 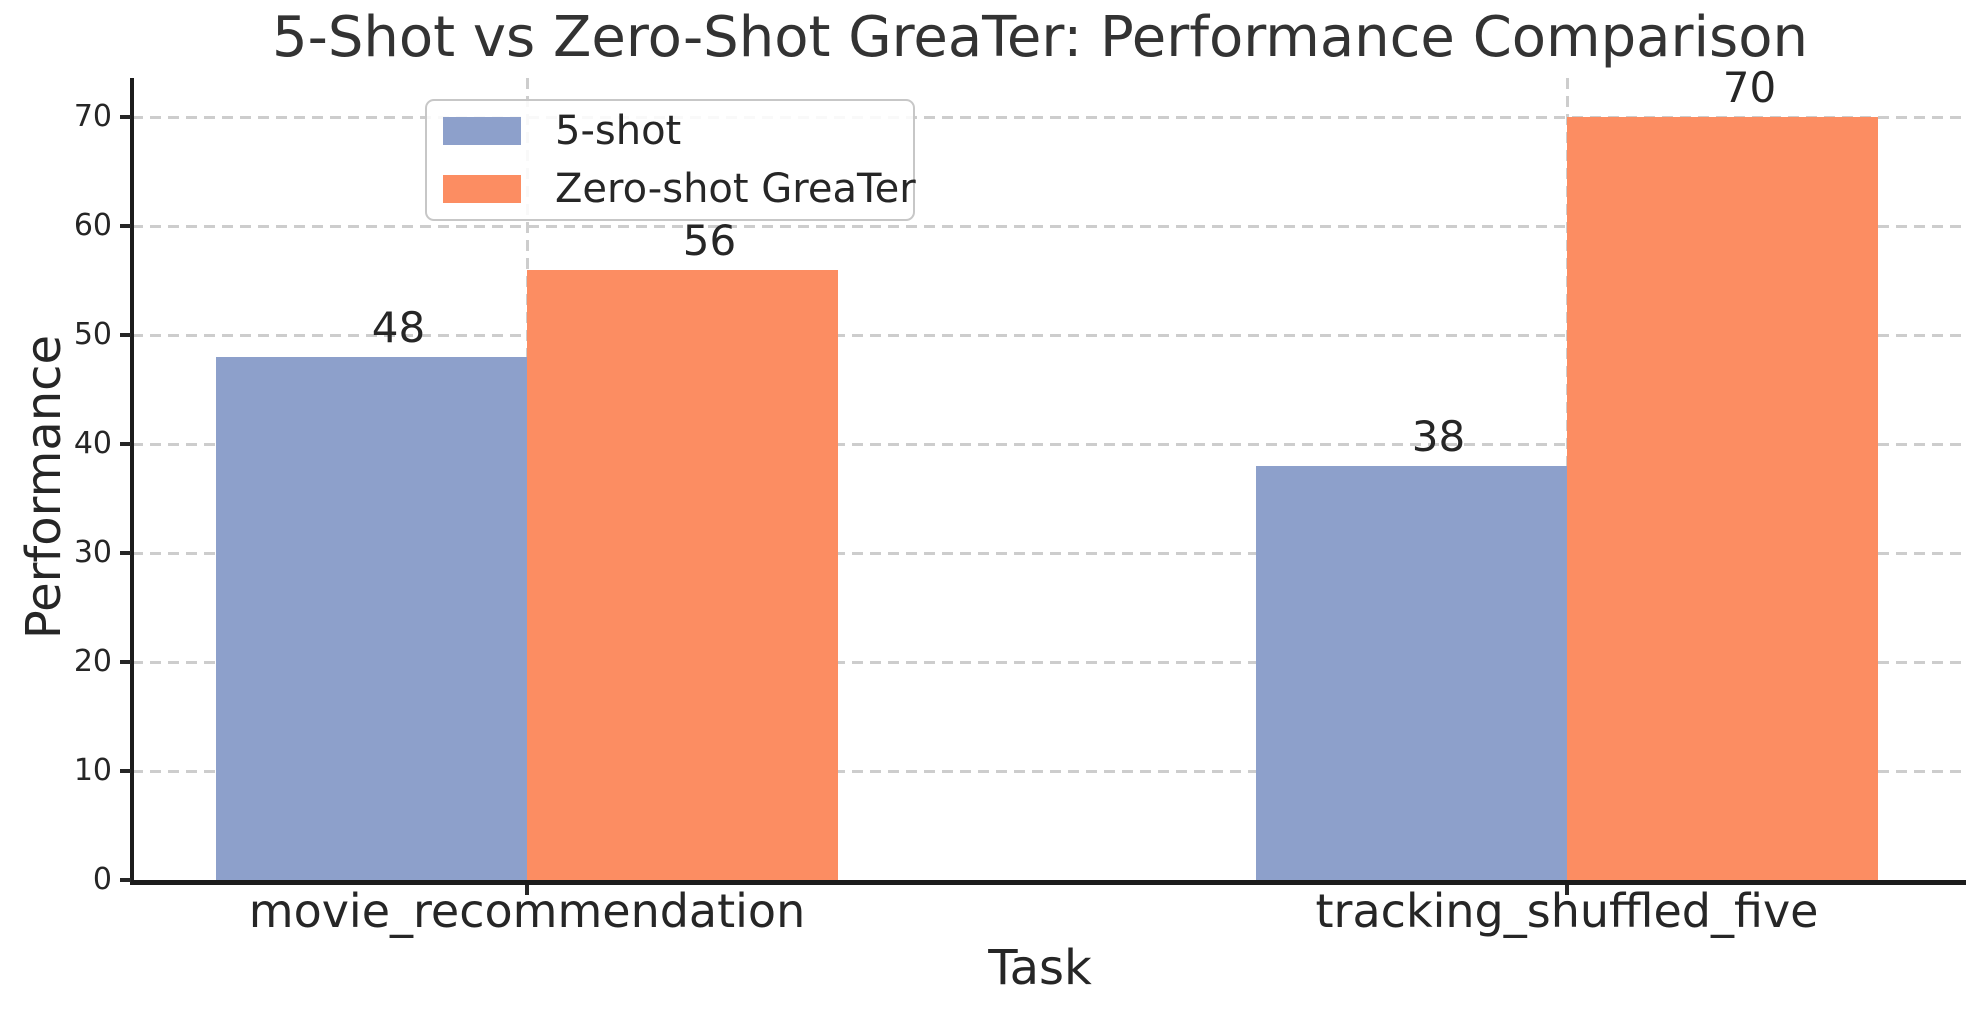 What do you see at coordinates (1048, 882) in the screenshot?
I see `x-axis-spine` at bounding box center [1048, 882].